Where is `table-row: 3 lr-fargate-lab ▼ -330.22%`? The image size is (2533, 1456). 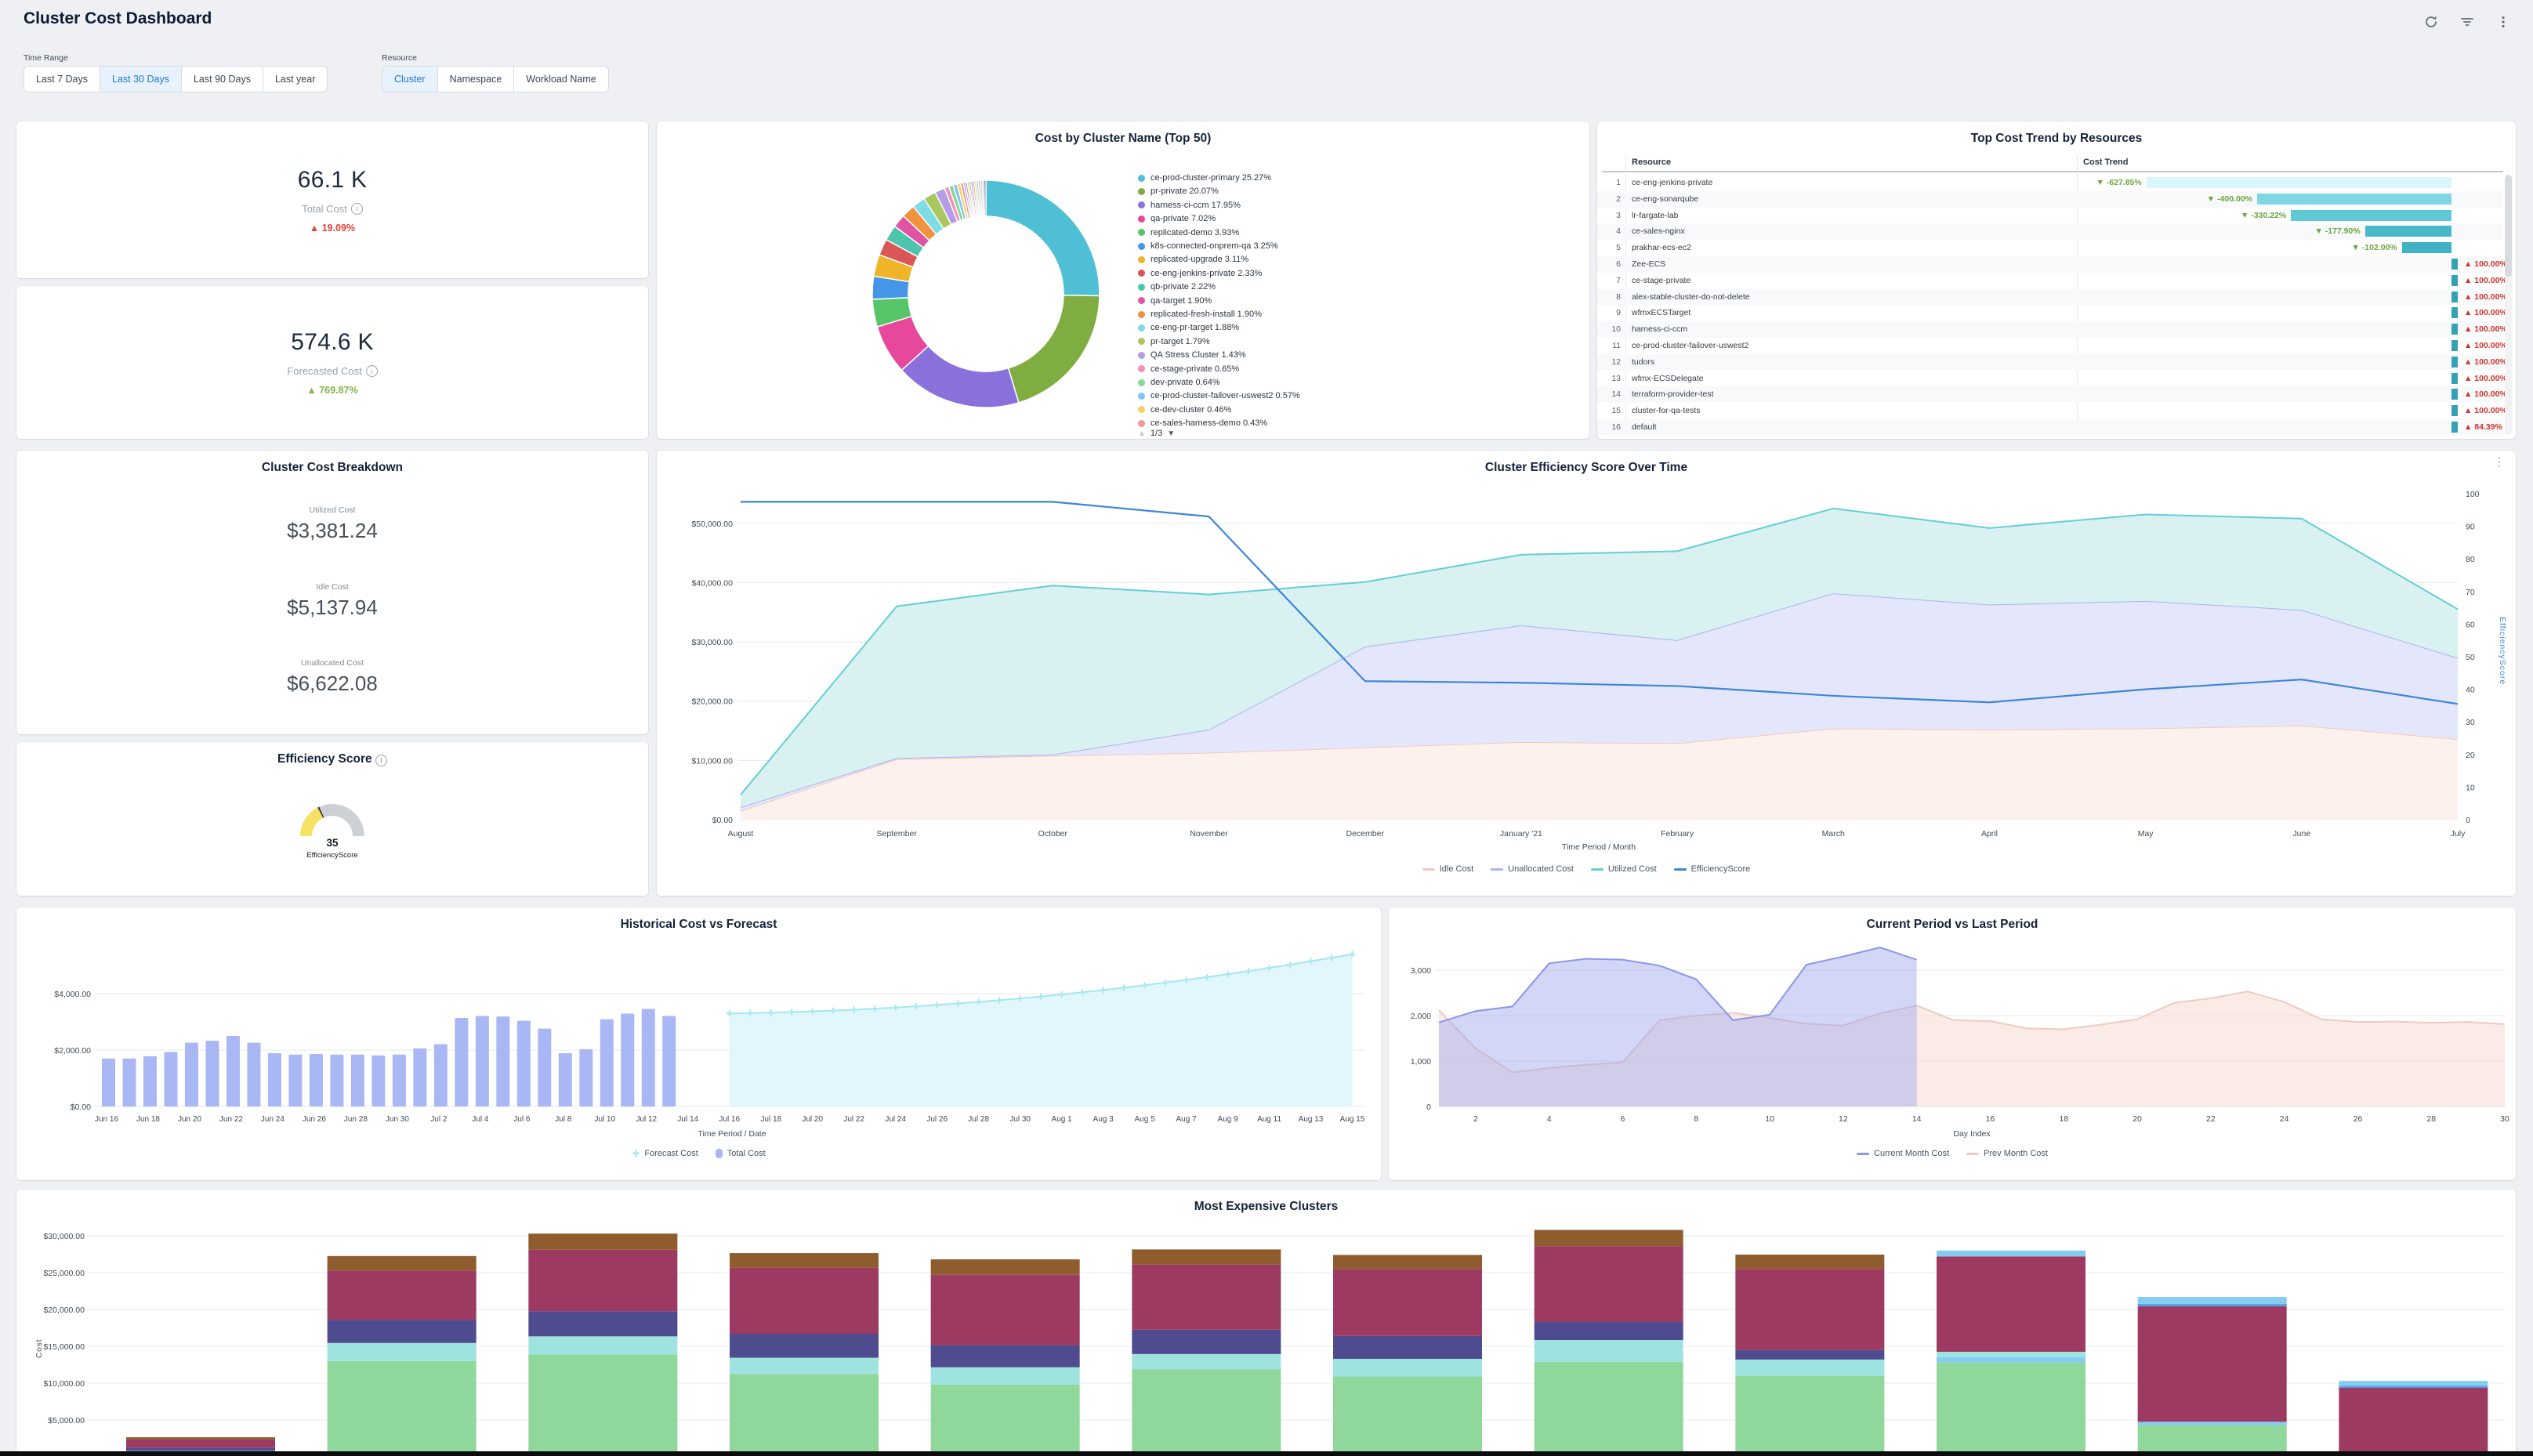
table-row: 3 lr-fargate-lab ▼ -330.22% is located at coordinates (2050, 216).